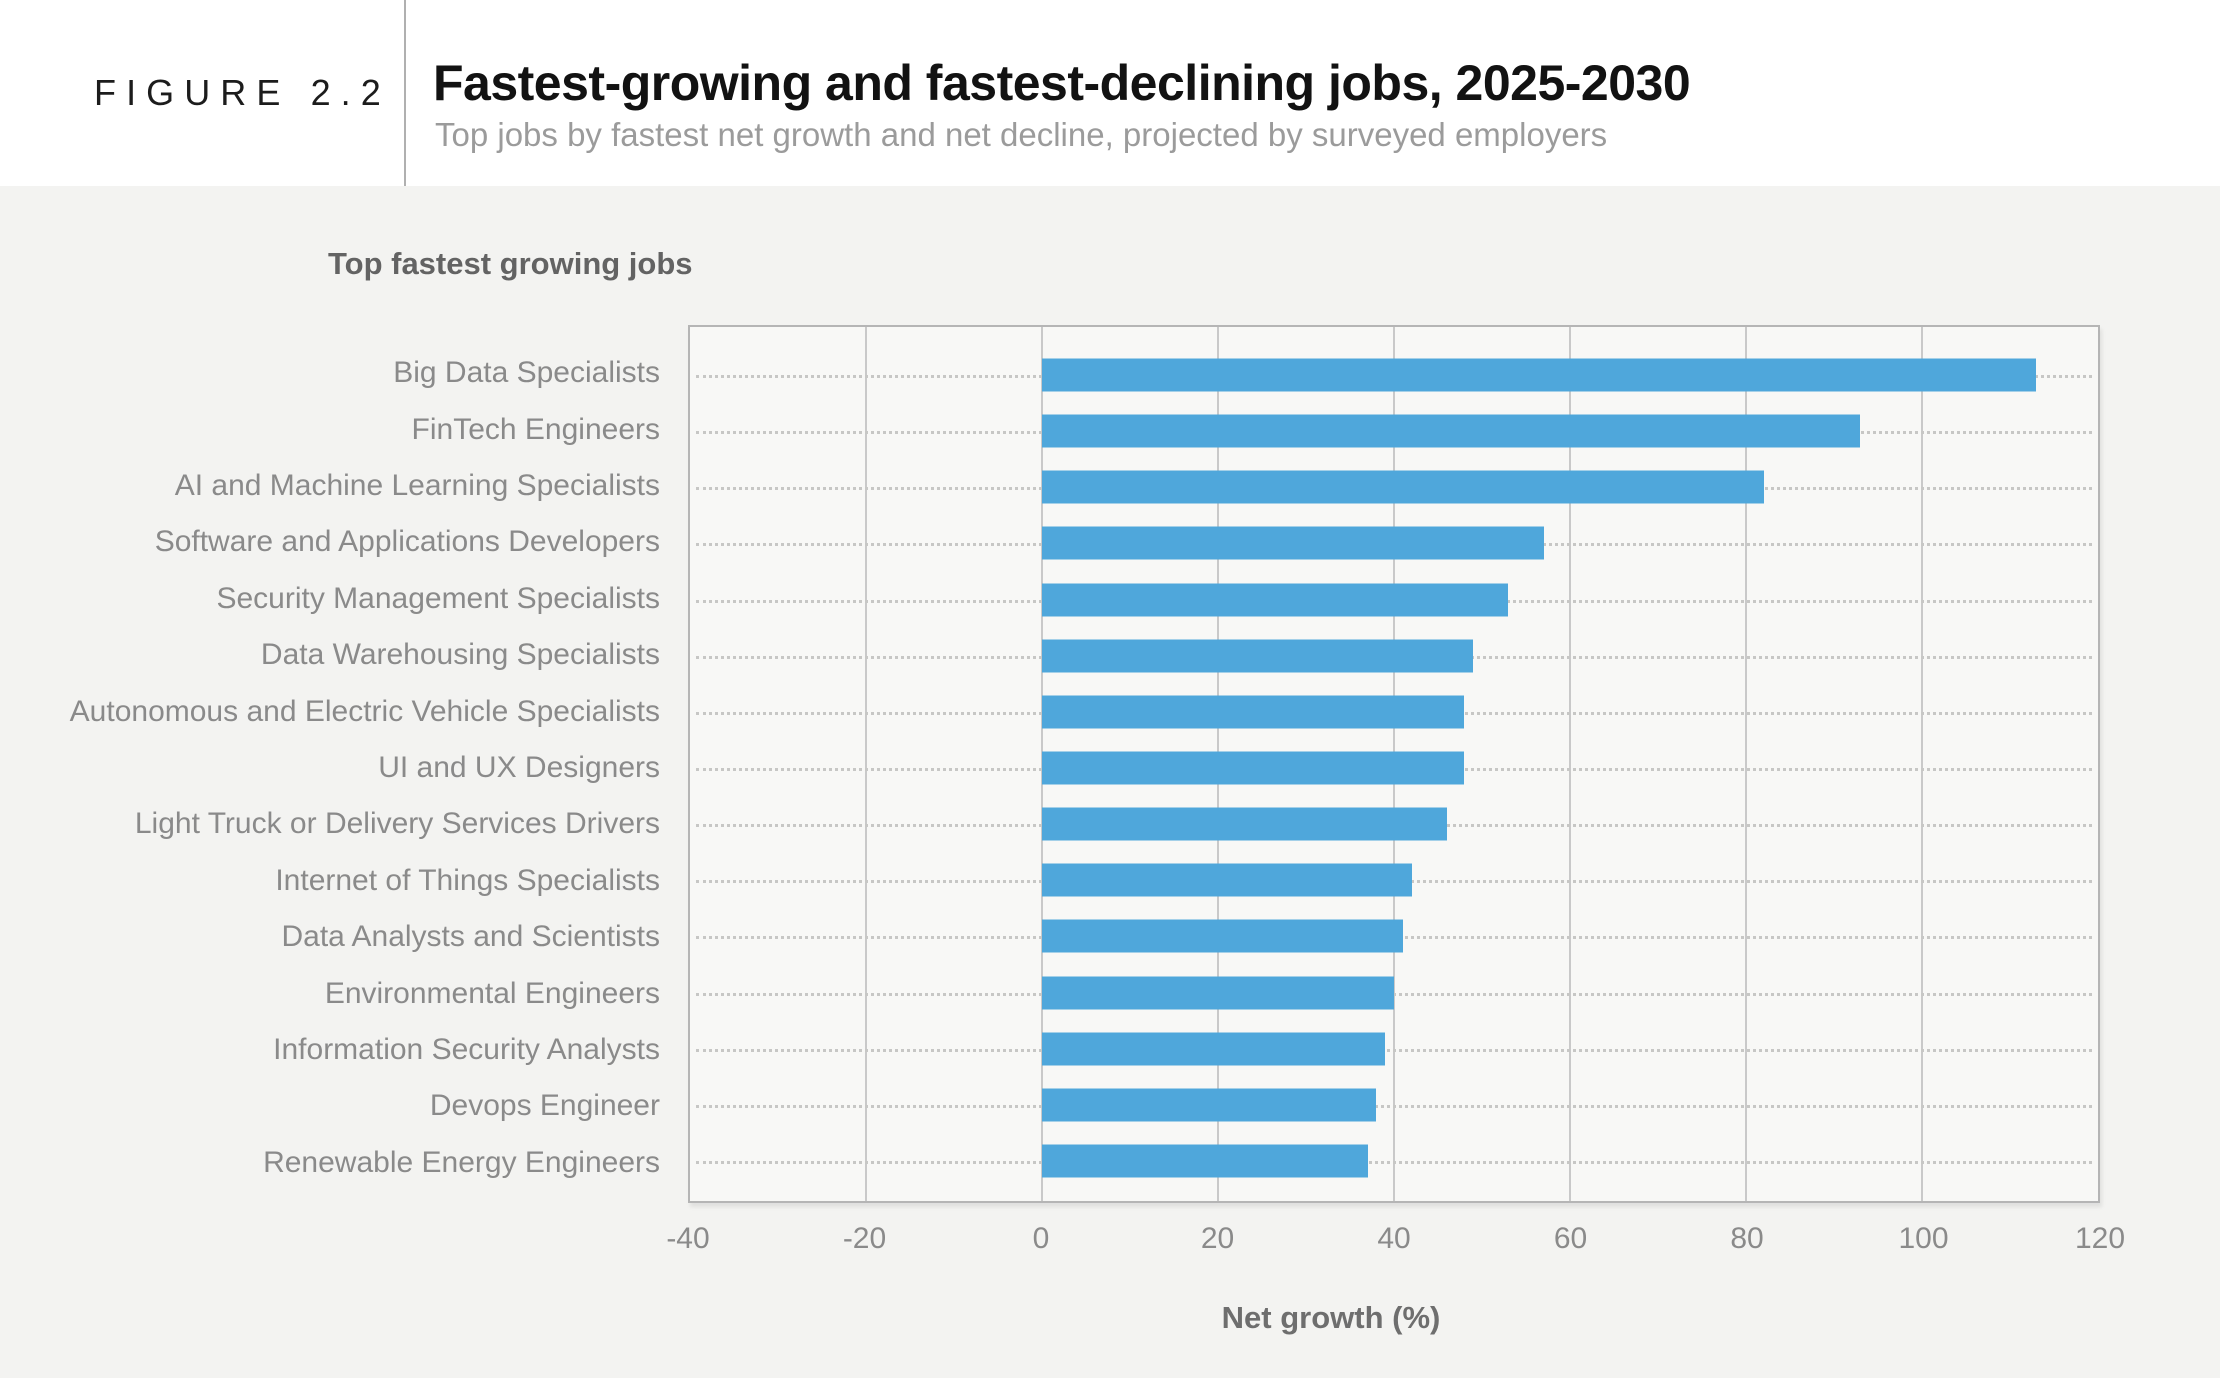  Describe the element at coordinates (1217, 1238) in the screenshot. I see `x-tick-label: 20` at that location.